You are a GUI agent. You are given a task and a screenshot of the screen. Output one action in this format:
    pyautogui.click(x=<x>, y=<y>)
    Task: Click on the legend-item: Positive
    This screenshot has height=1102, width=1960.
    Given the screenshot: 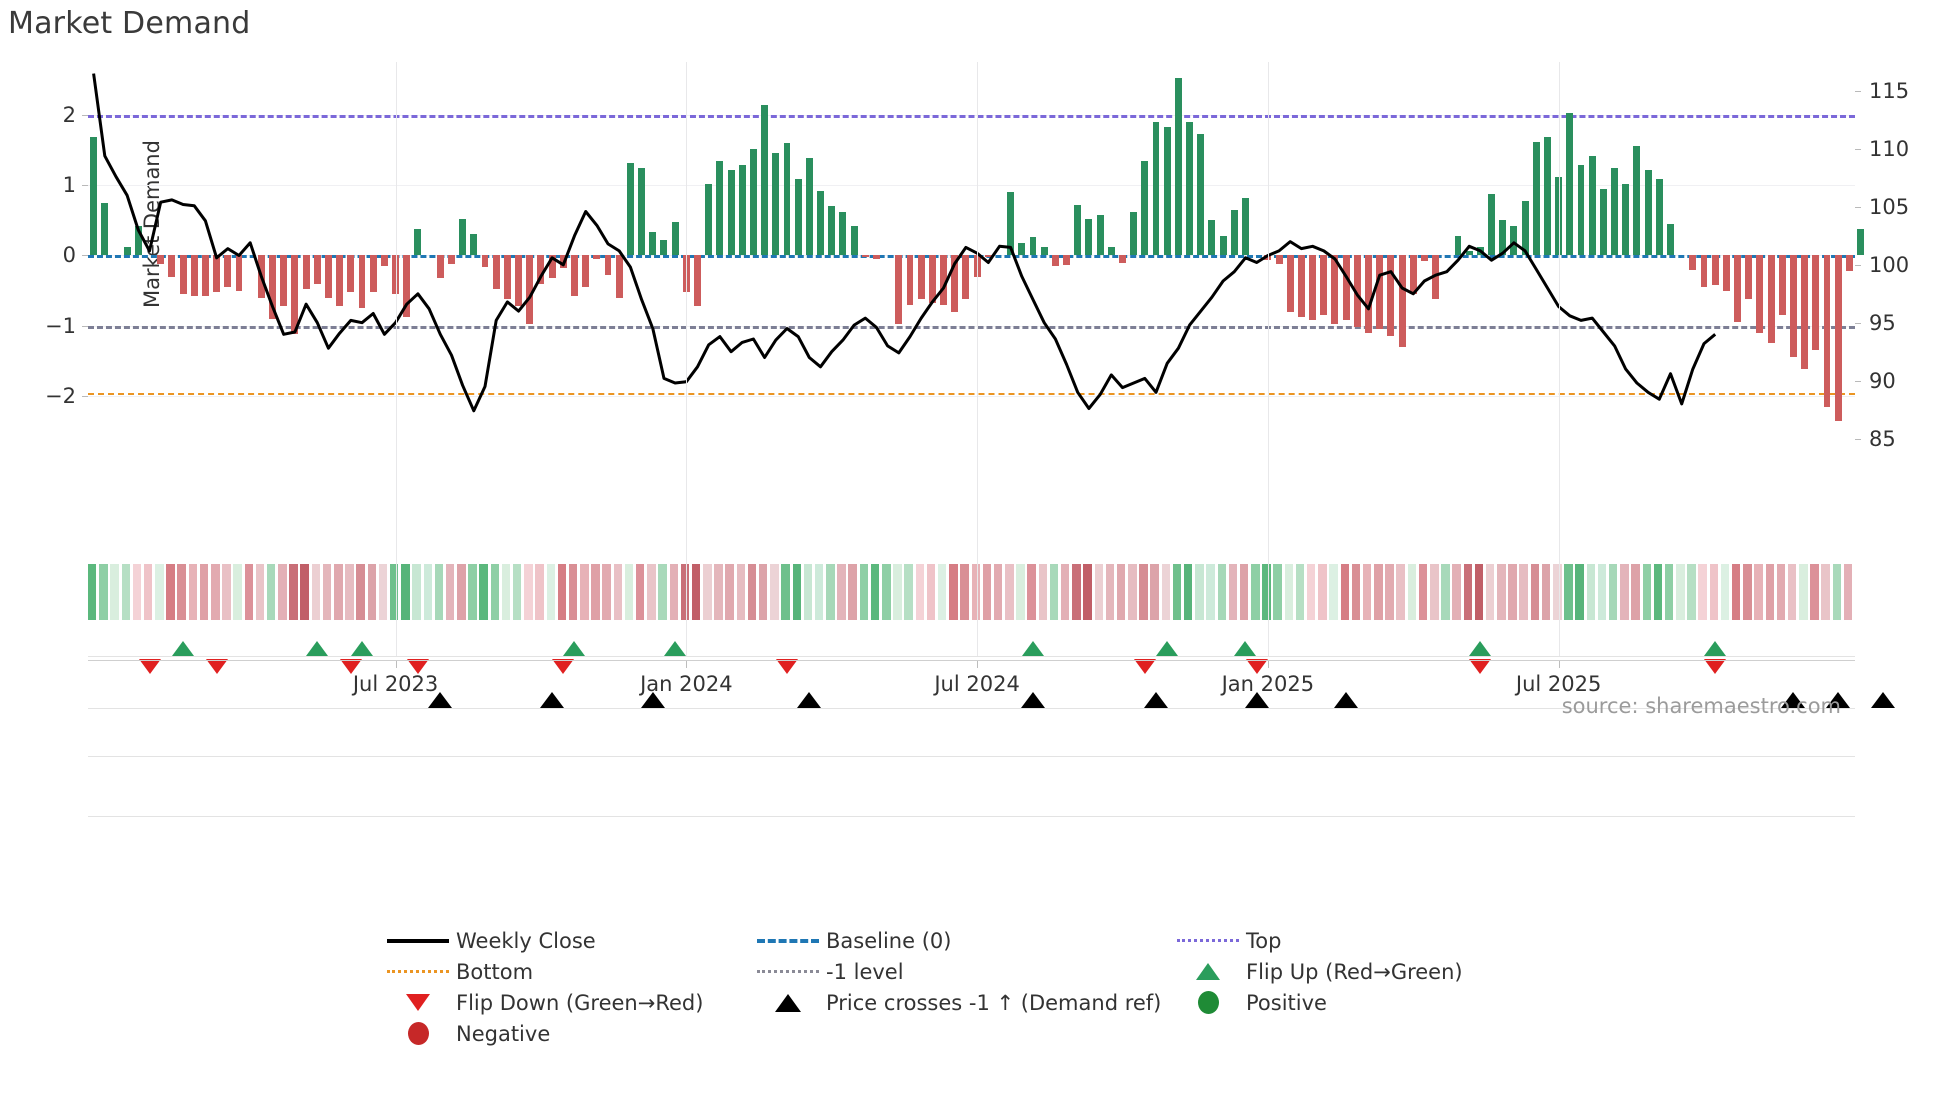 What is the action you would take?
    pyautogui.click(x=1360, y=1003)
    